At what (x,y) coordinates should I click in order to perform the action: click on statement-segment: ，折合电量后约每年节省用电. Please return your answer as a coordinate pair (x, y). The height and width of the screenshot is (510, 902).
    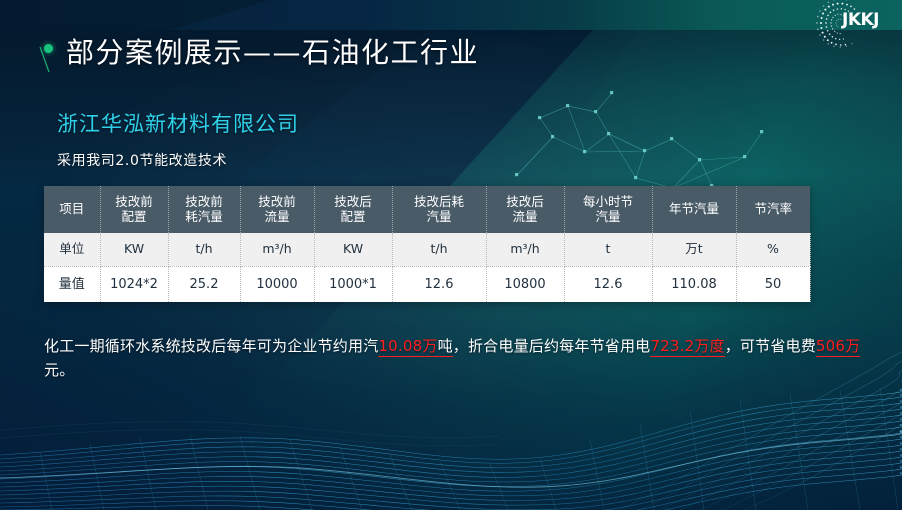
    Looking at the image, I should click on (551, 346).